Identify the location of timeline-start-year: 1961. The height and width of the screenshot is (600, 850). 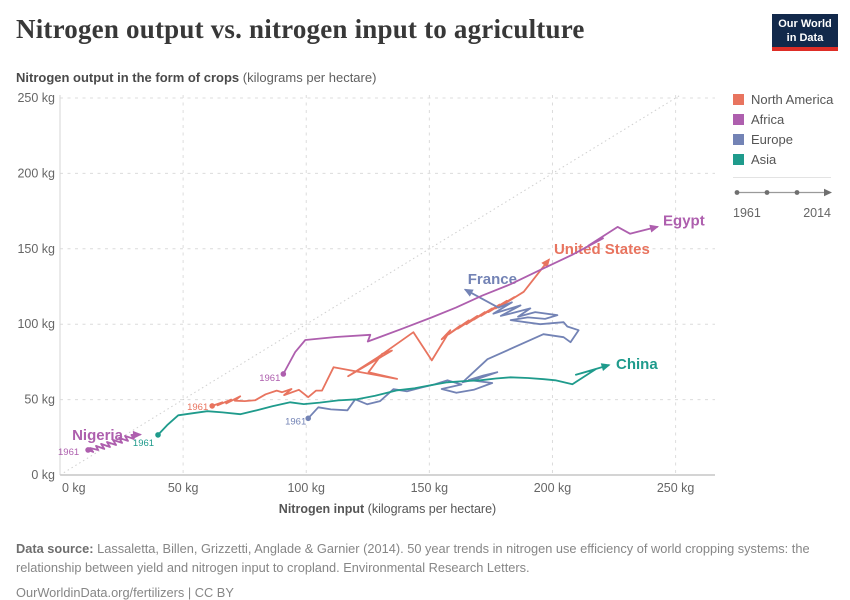
(747, 213).